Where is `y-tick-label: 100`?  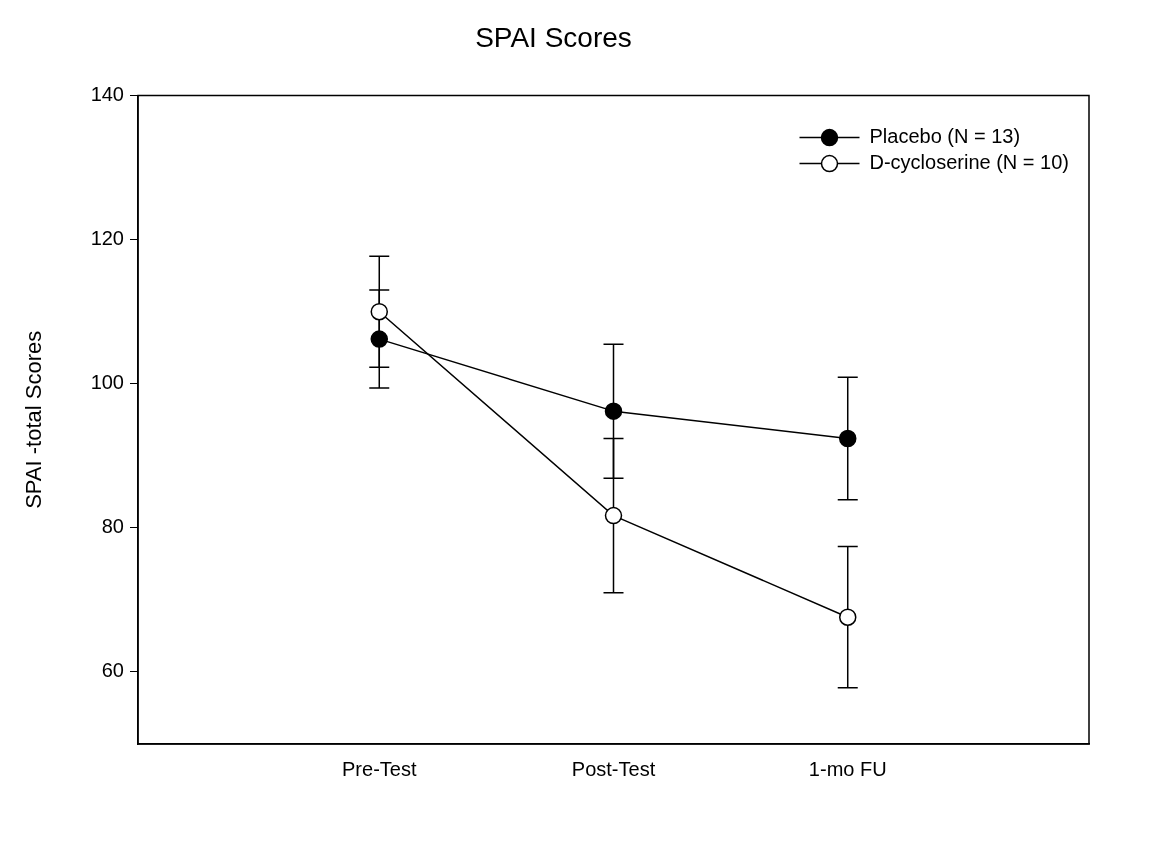
y-tick-label: 100 is located at coordinates (107, 382).